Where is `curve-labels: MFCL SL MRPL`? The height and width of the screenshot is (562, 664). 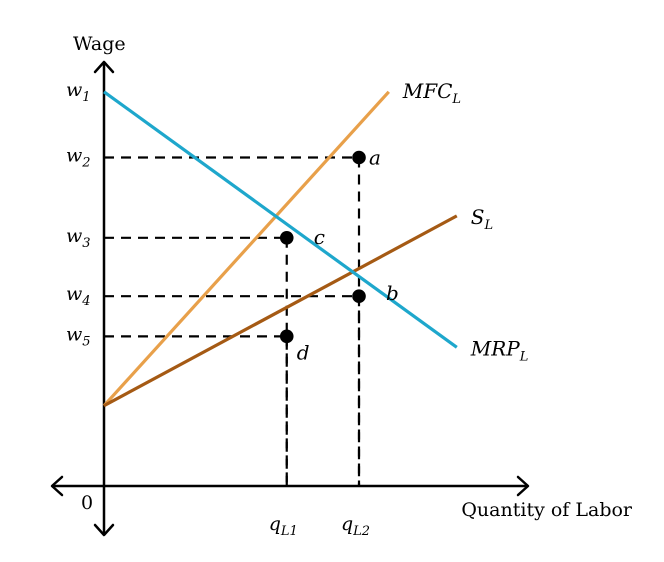 curve-labels: MFCL SL MRPL is located at coordinates (465, 221).